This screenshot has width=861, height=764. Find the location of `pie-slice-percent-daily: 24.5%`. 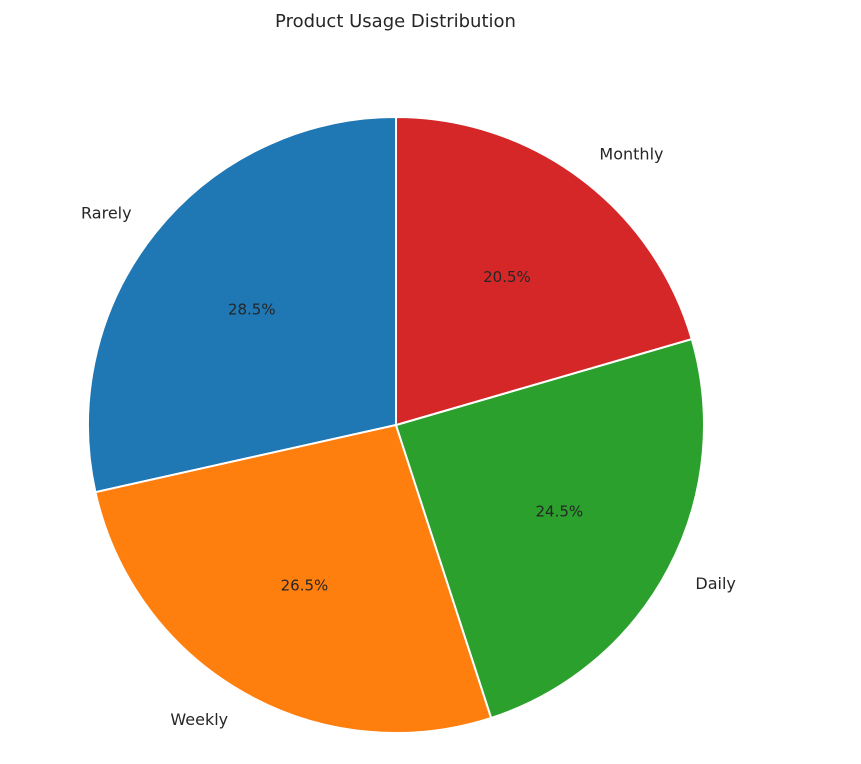

pie-slice-percent-daily: 24.5% is located at coordinates (559, 511).